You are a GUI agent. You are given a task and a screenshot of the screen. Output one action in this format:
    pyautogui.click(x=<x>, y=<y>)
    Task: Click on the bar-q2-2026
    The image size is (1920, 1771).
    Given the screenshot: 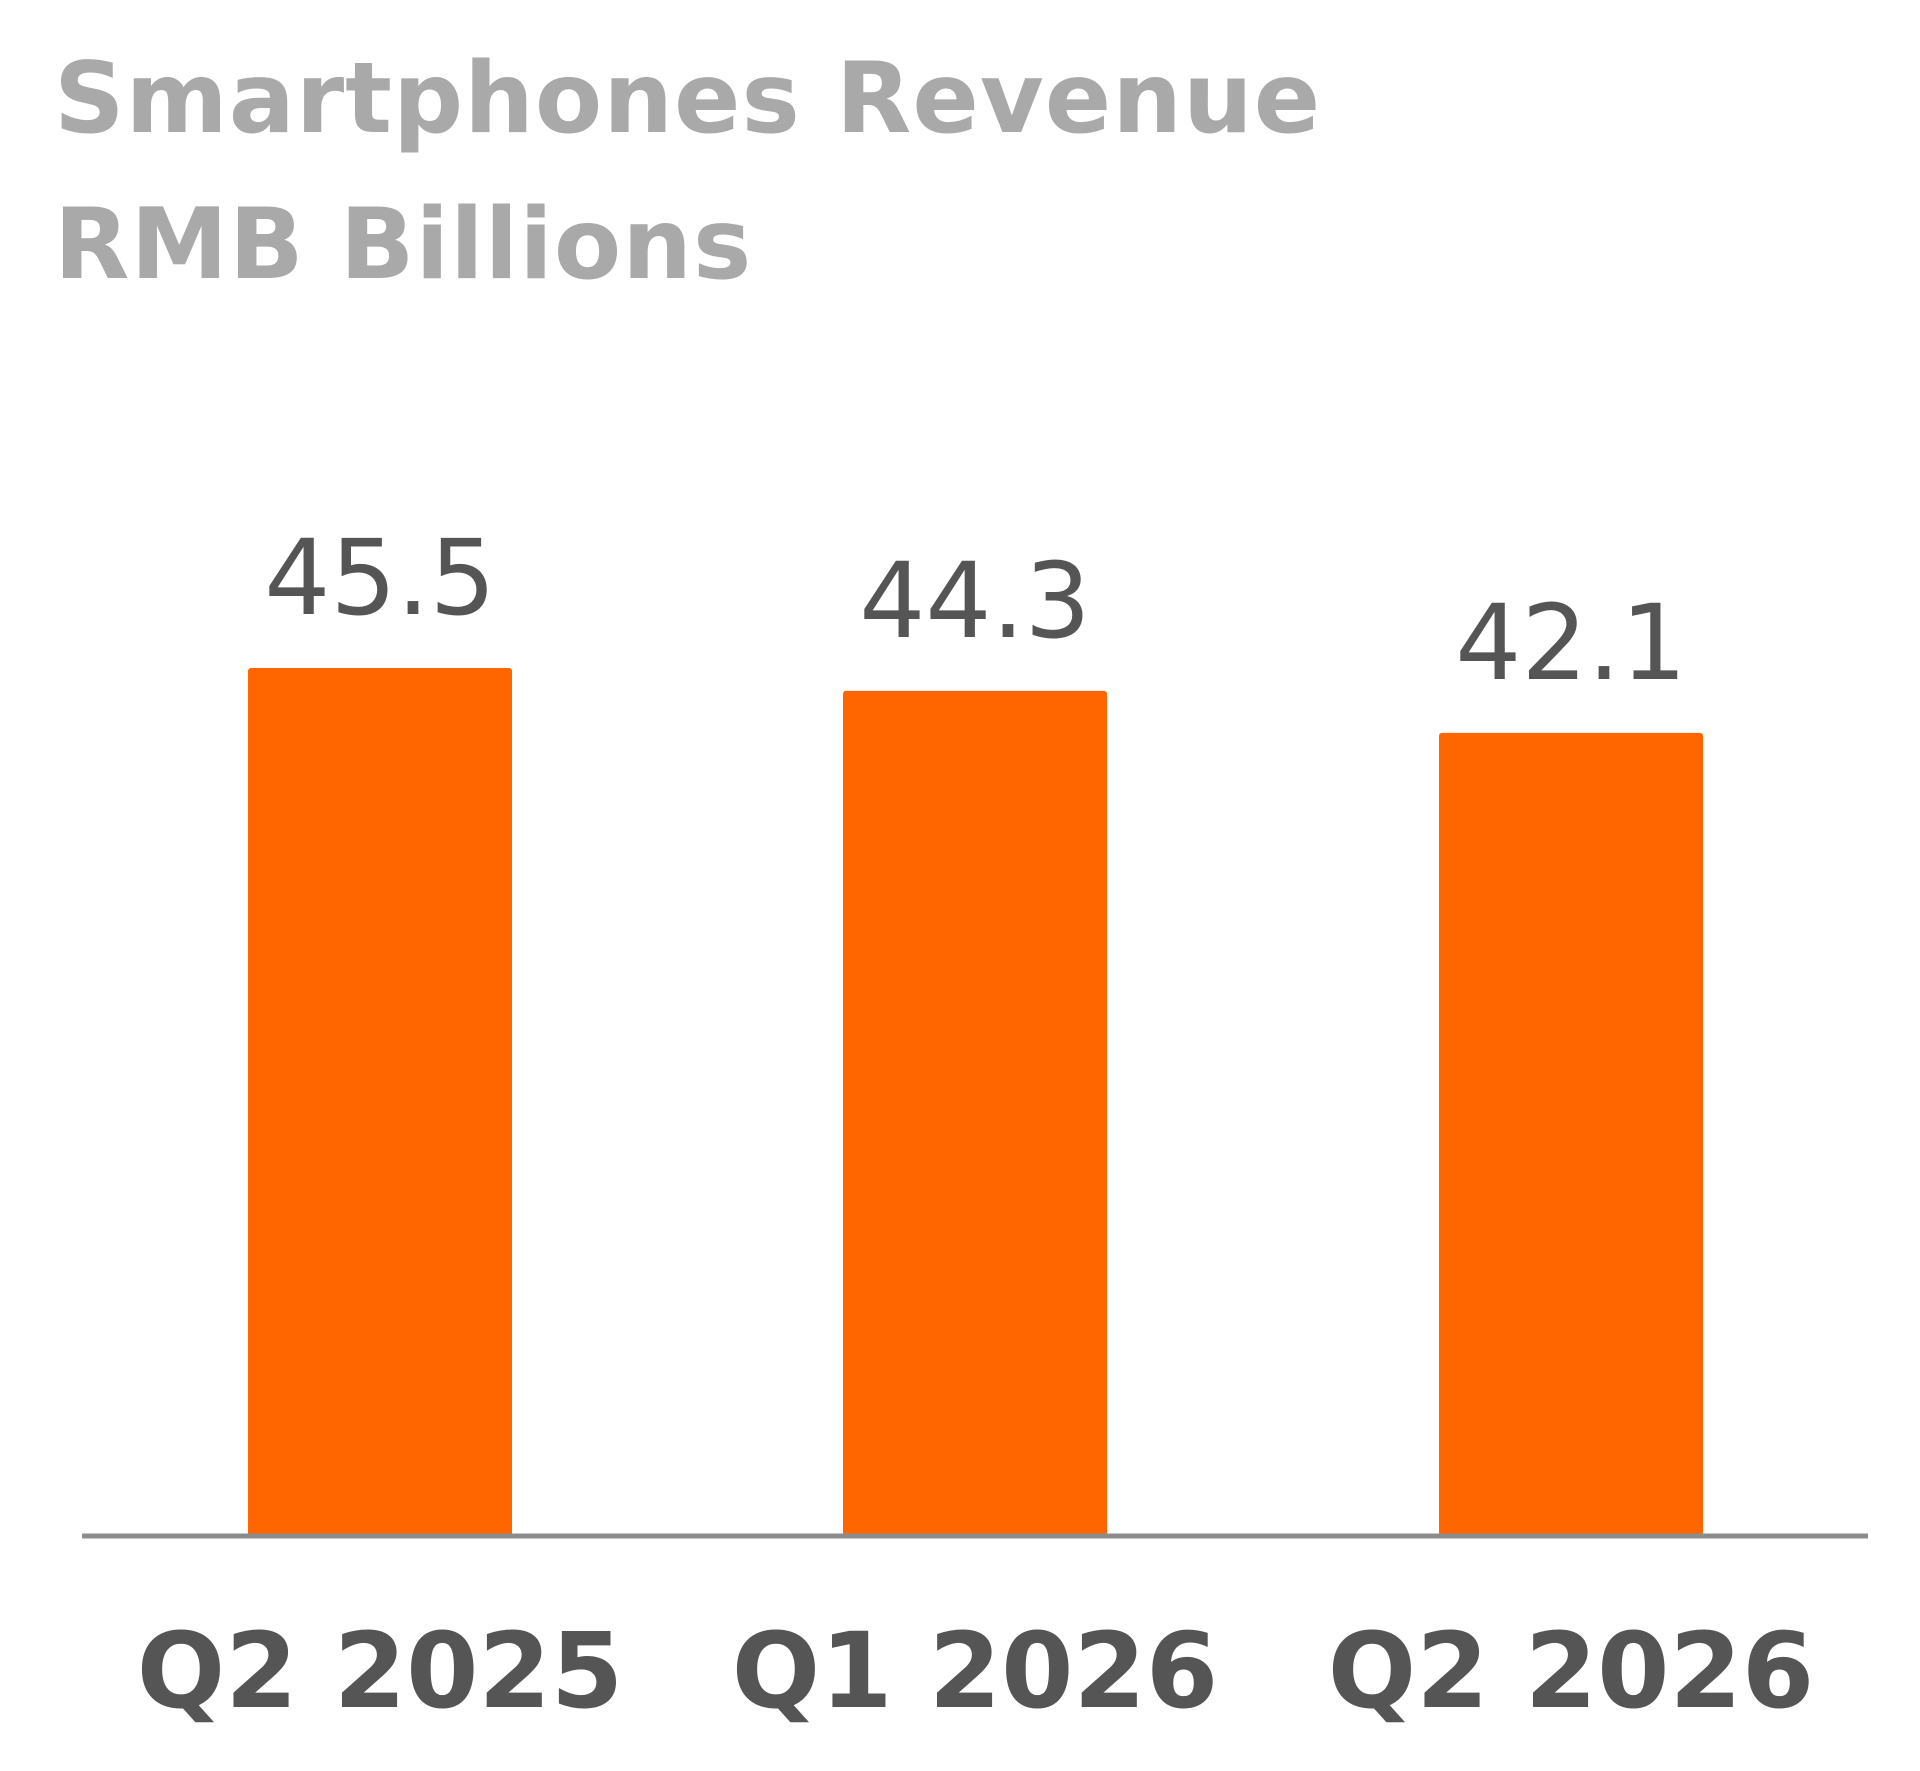 What is the action you would take?
    pyautogui.click(x=1571, y=1134)
    